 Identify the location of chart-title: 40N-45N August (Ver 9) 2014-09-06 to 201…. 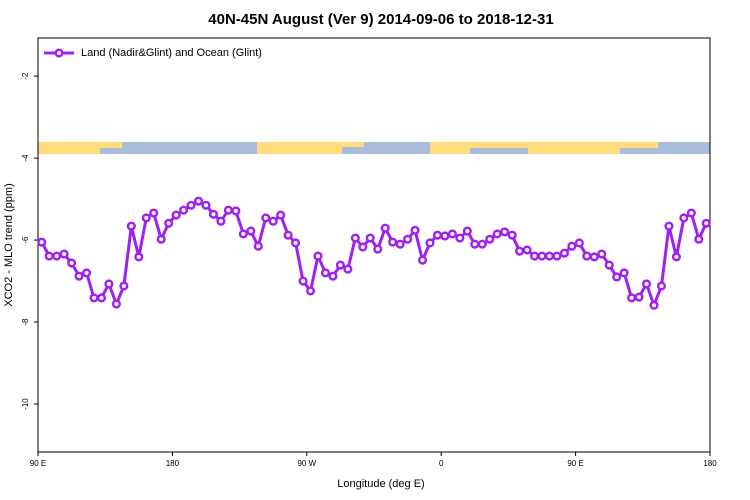
(380, 19).